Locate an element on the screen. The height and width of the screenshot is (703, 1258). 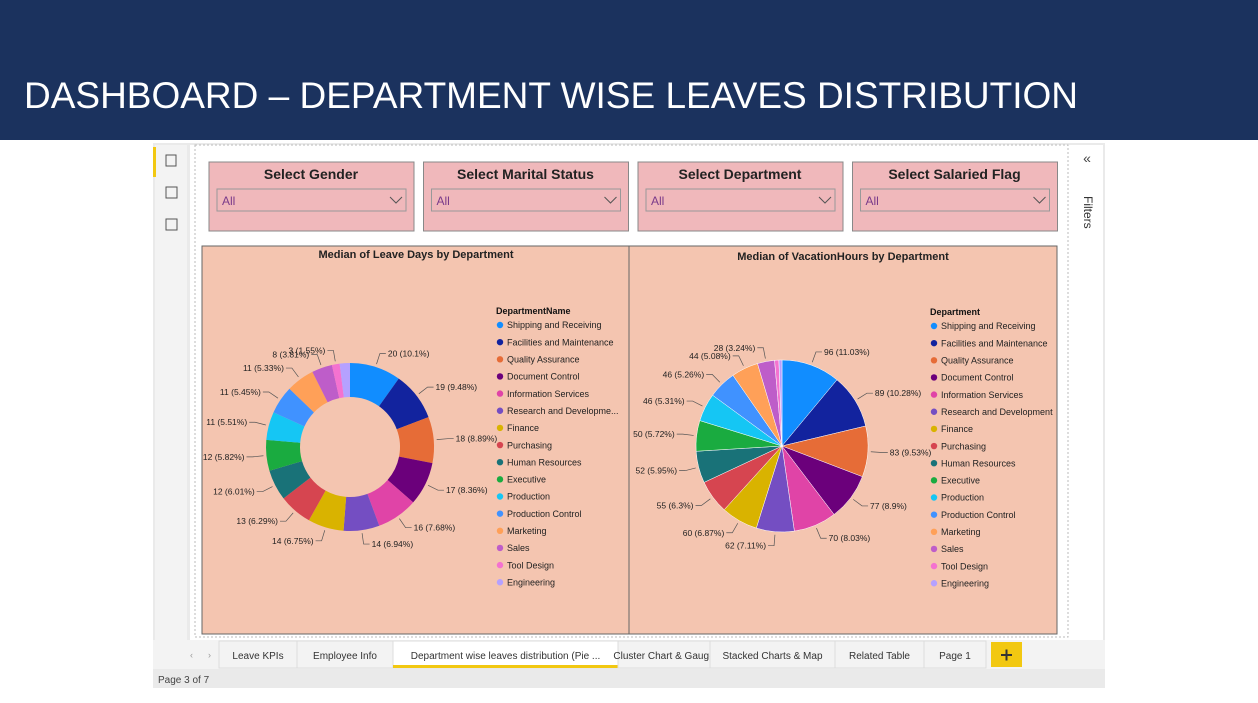
collapse-icon: « is located at coordinates (1087, 158).